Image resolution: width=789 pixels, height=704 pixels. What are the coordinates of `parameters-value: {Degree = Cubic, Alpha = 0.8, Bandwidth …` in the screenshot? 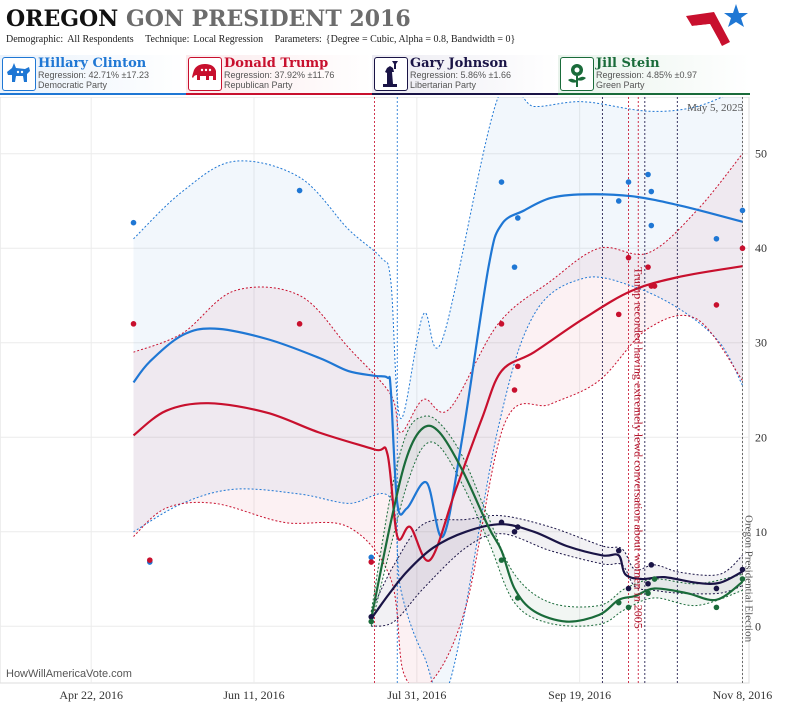 It's located at (420, 39).